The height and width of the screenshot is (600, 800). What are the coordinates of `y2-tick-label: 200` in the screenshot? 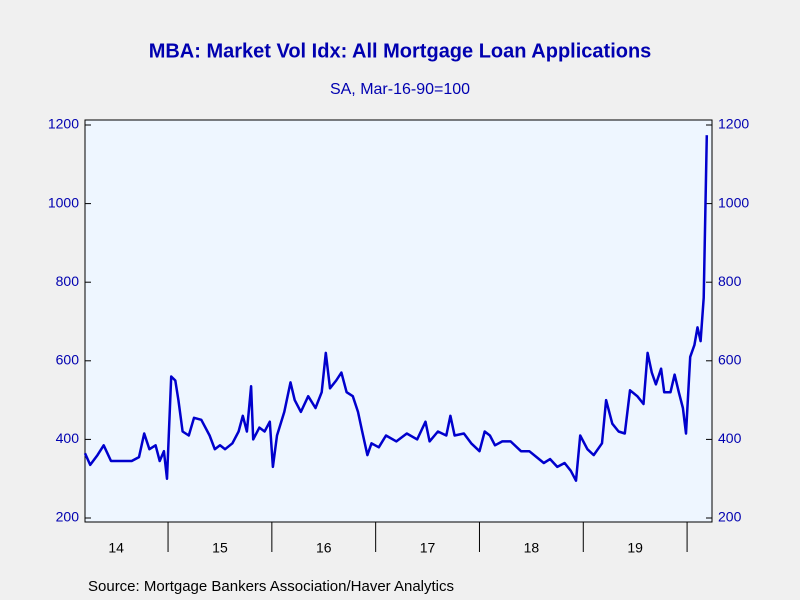 It's located at (730, 517).